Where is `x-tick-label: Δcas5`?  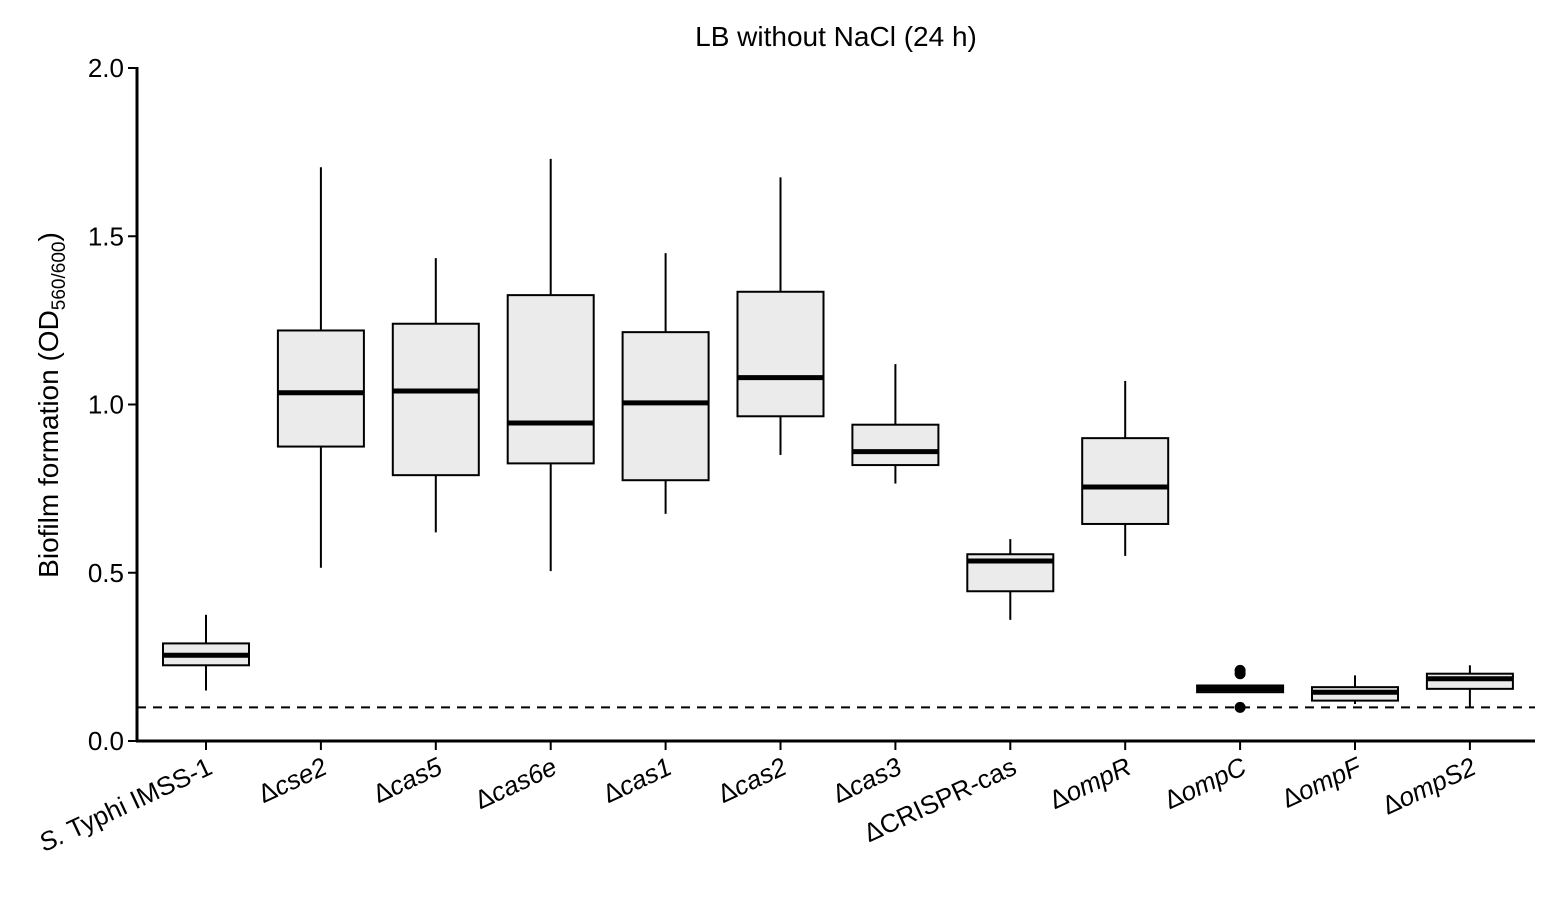
x-tick-label: Δcas5 is located at coordinates (407, 780).